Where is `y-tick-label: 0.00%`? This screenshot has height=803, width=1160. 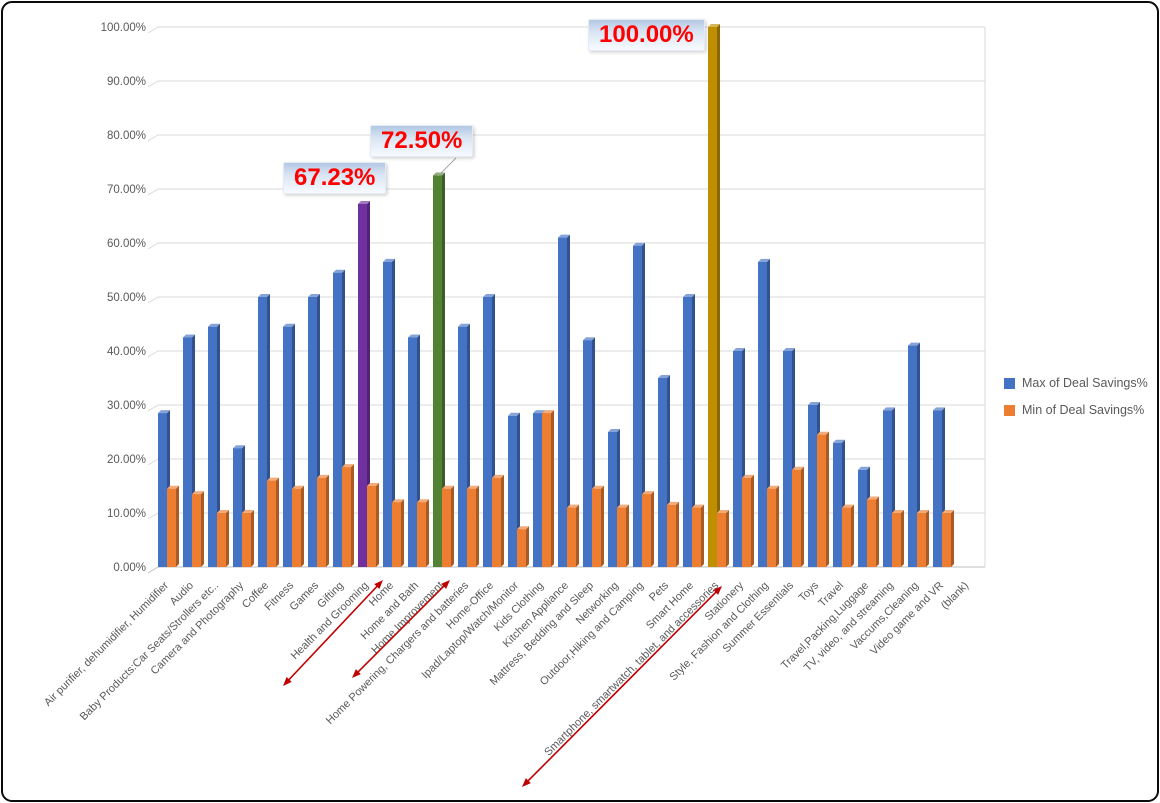 y-tick-label: 0.00% is located at coordinates (129, 568).